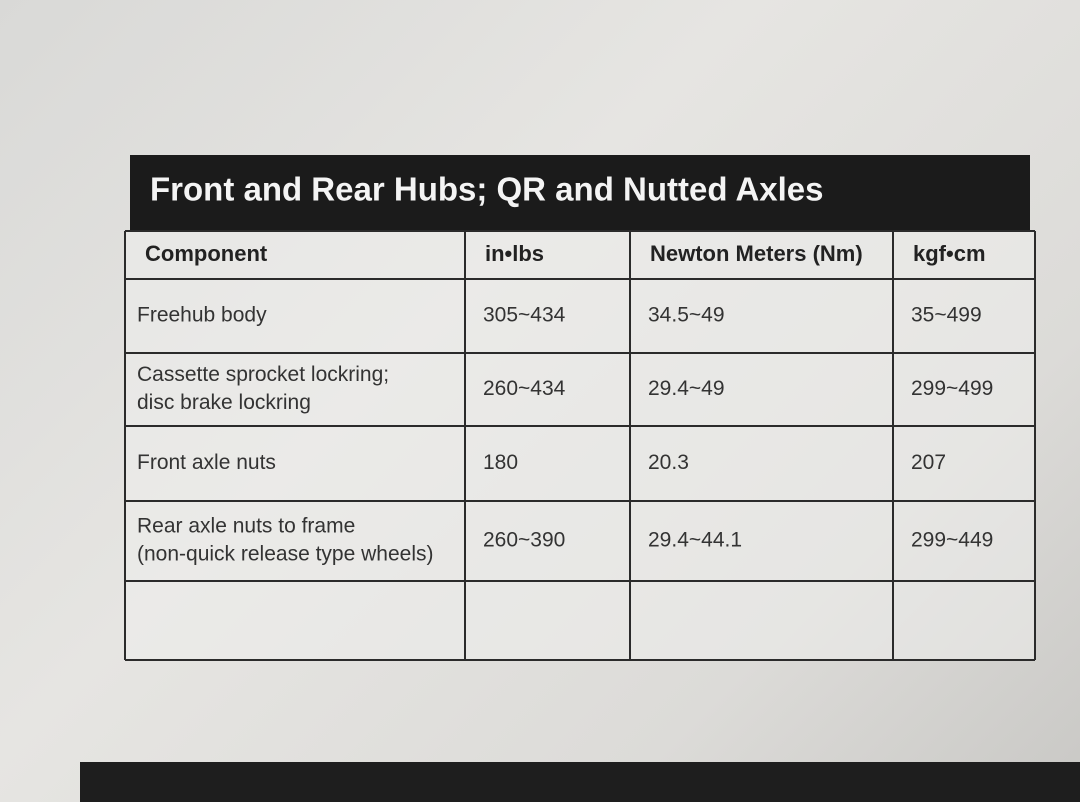 This screenshot has height=802, width=1080. Describe the element at coordinates (524, 315) in the screenshot. I see `torque-value: 305~434` at that location.